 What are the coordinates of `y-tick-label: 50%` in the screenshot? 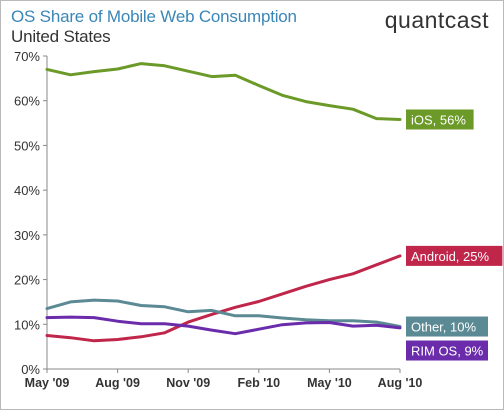 It's located at (27, 145).